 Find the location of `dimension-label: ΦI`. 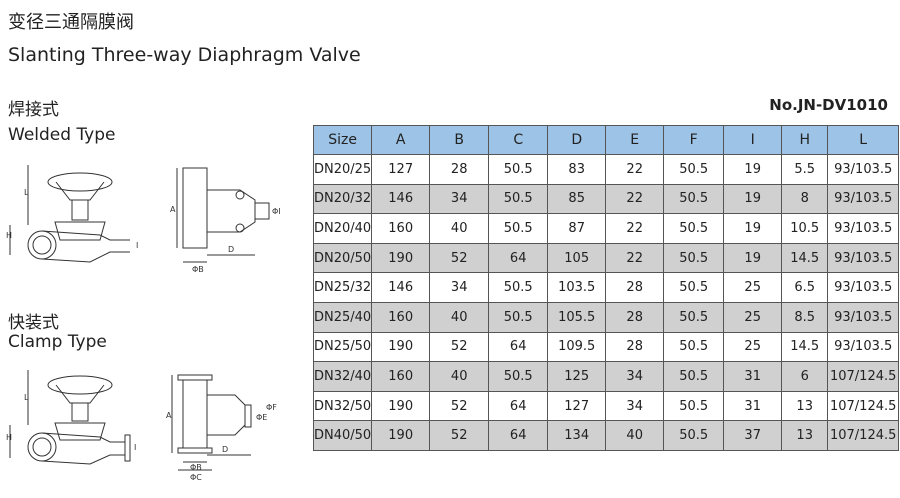

dimension-label: ΦI is located at coordinates (276, 211).